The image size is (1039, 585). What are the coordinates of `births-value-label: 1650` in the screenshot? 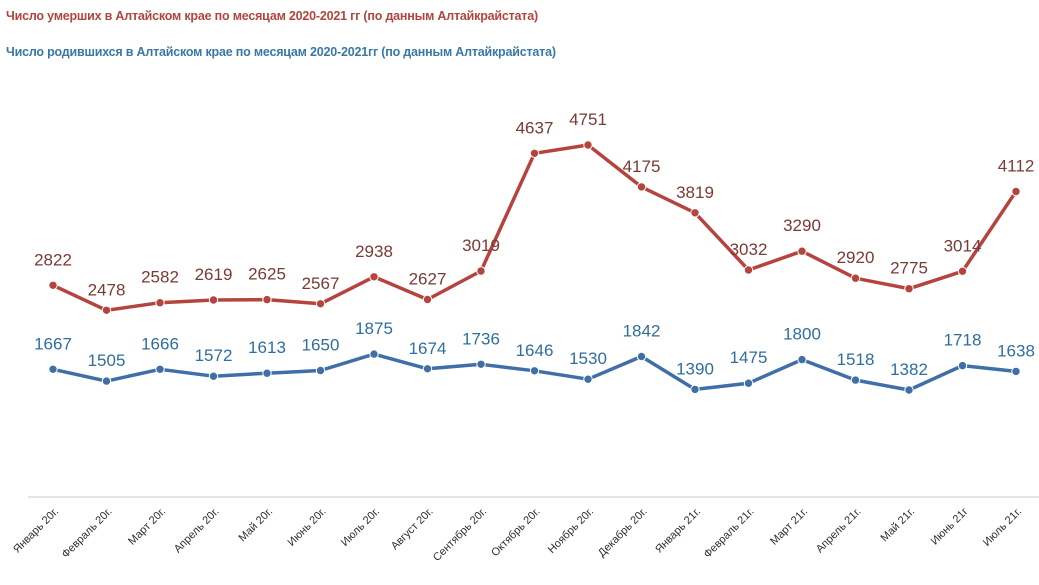 It's located at (321, 345).